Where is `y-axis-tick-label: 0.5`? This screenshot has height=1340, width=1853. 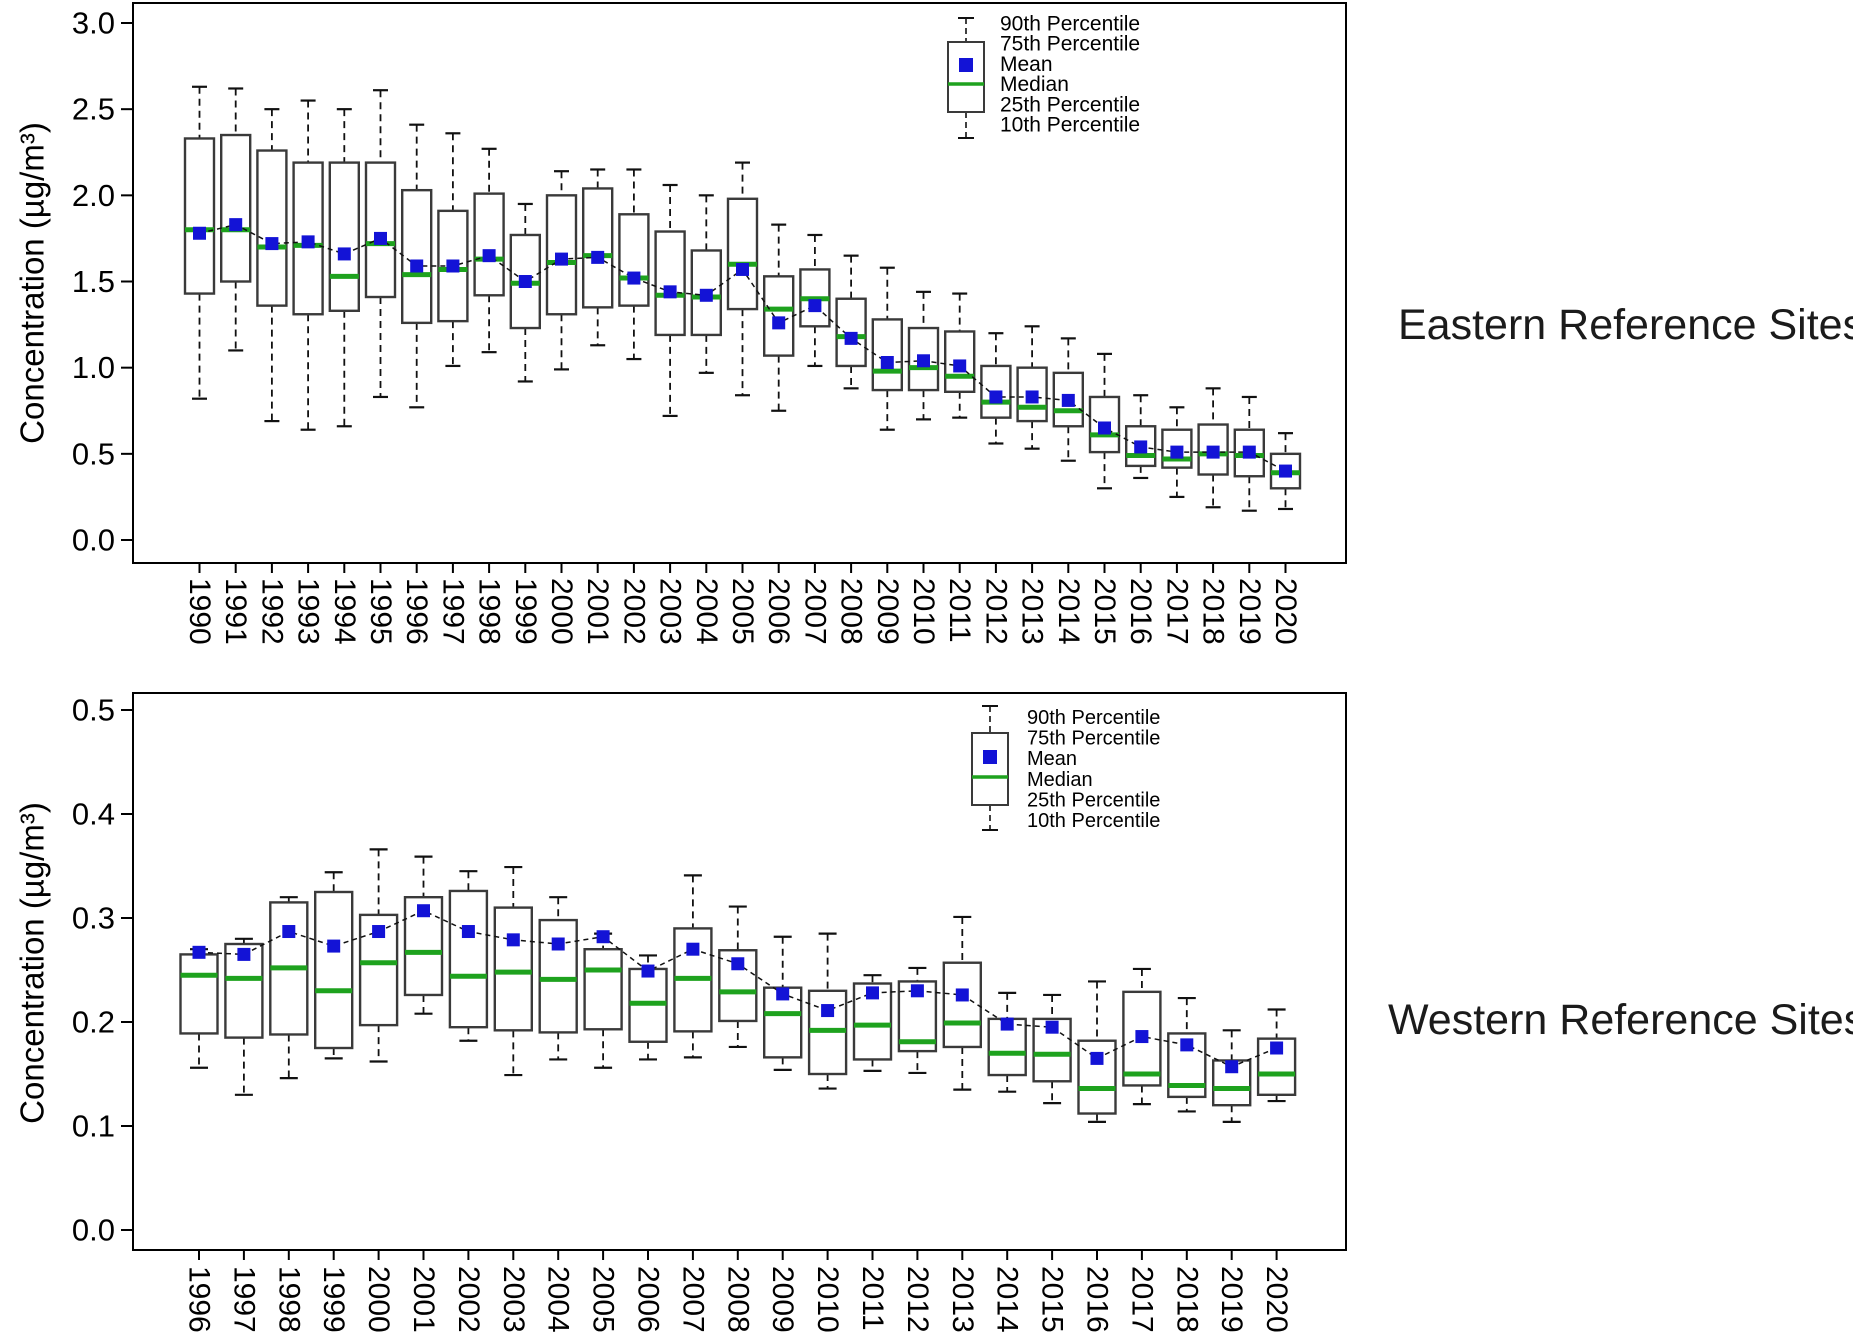 y-axis-tick-label: 0.5 is located at coordinates (93, 710).